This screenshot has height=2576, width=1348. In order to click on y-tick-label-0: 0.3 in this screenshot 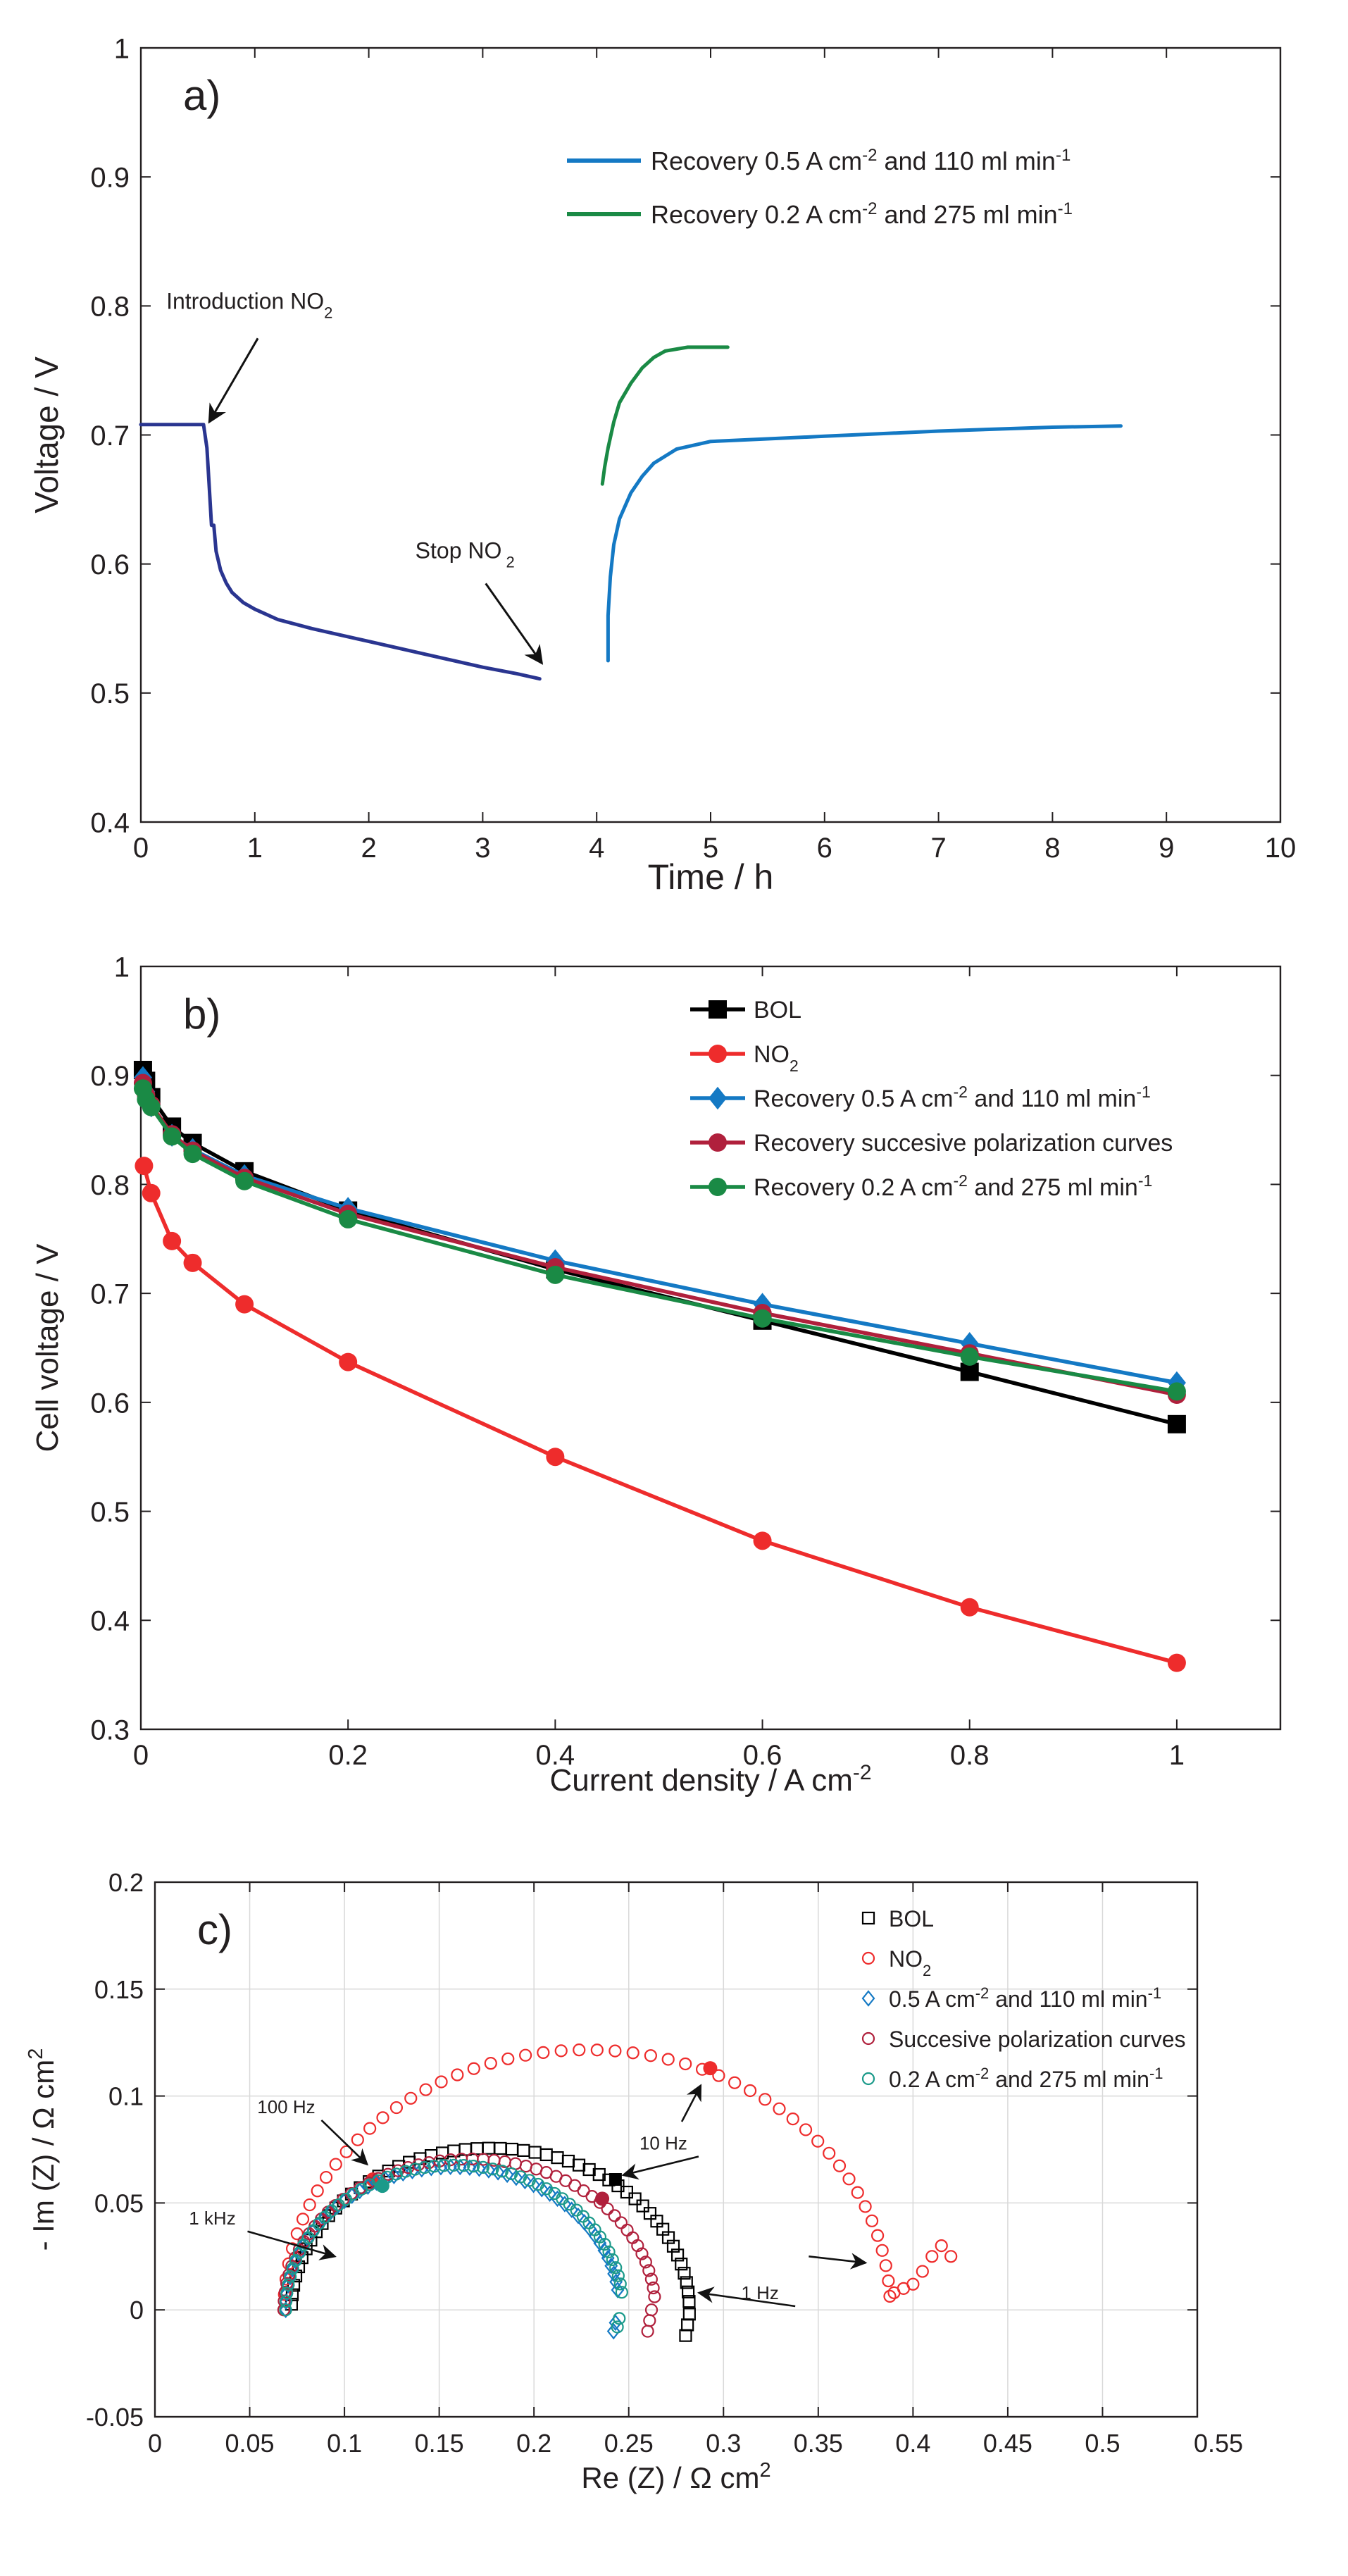, I will do `click(110, 1730)`.